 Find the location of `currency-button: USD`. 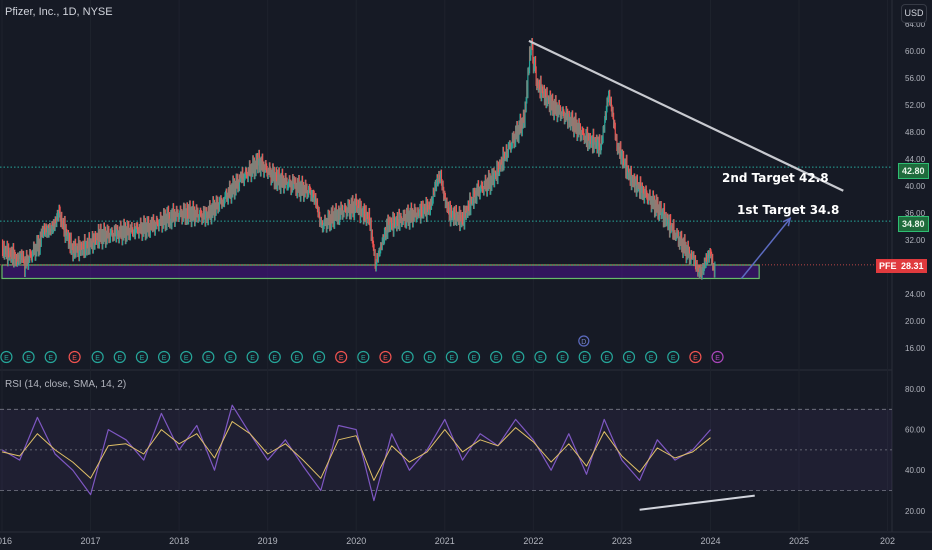

currency-button: USD is located at coordinates (914, 13).